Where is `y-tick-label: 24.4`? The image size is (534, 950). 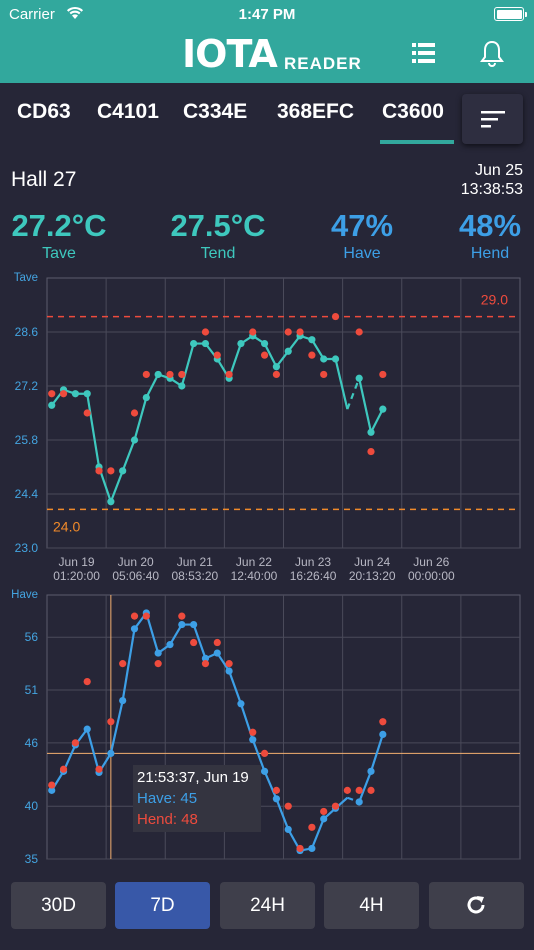 y-tick-label: 24.4 is located at coordinates (27, 494).